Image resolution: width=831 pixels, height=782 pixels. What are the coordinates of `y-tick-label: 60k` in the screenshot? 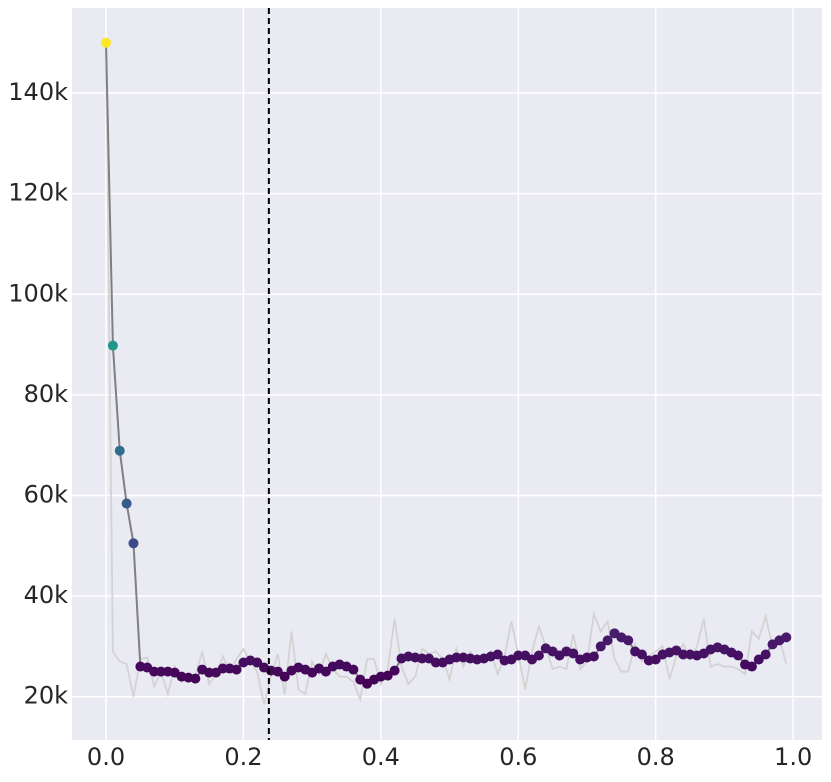 It's located at (46, 494).